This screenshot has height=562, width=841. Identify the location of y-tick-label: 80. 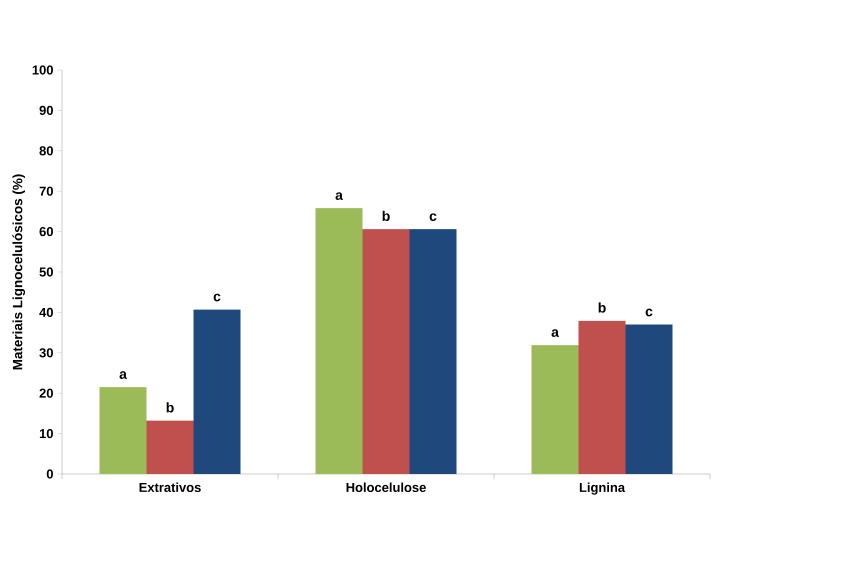
(46, 151).